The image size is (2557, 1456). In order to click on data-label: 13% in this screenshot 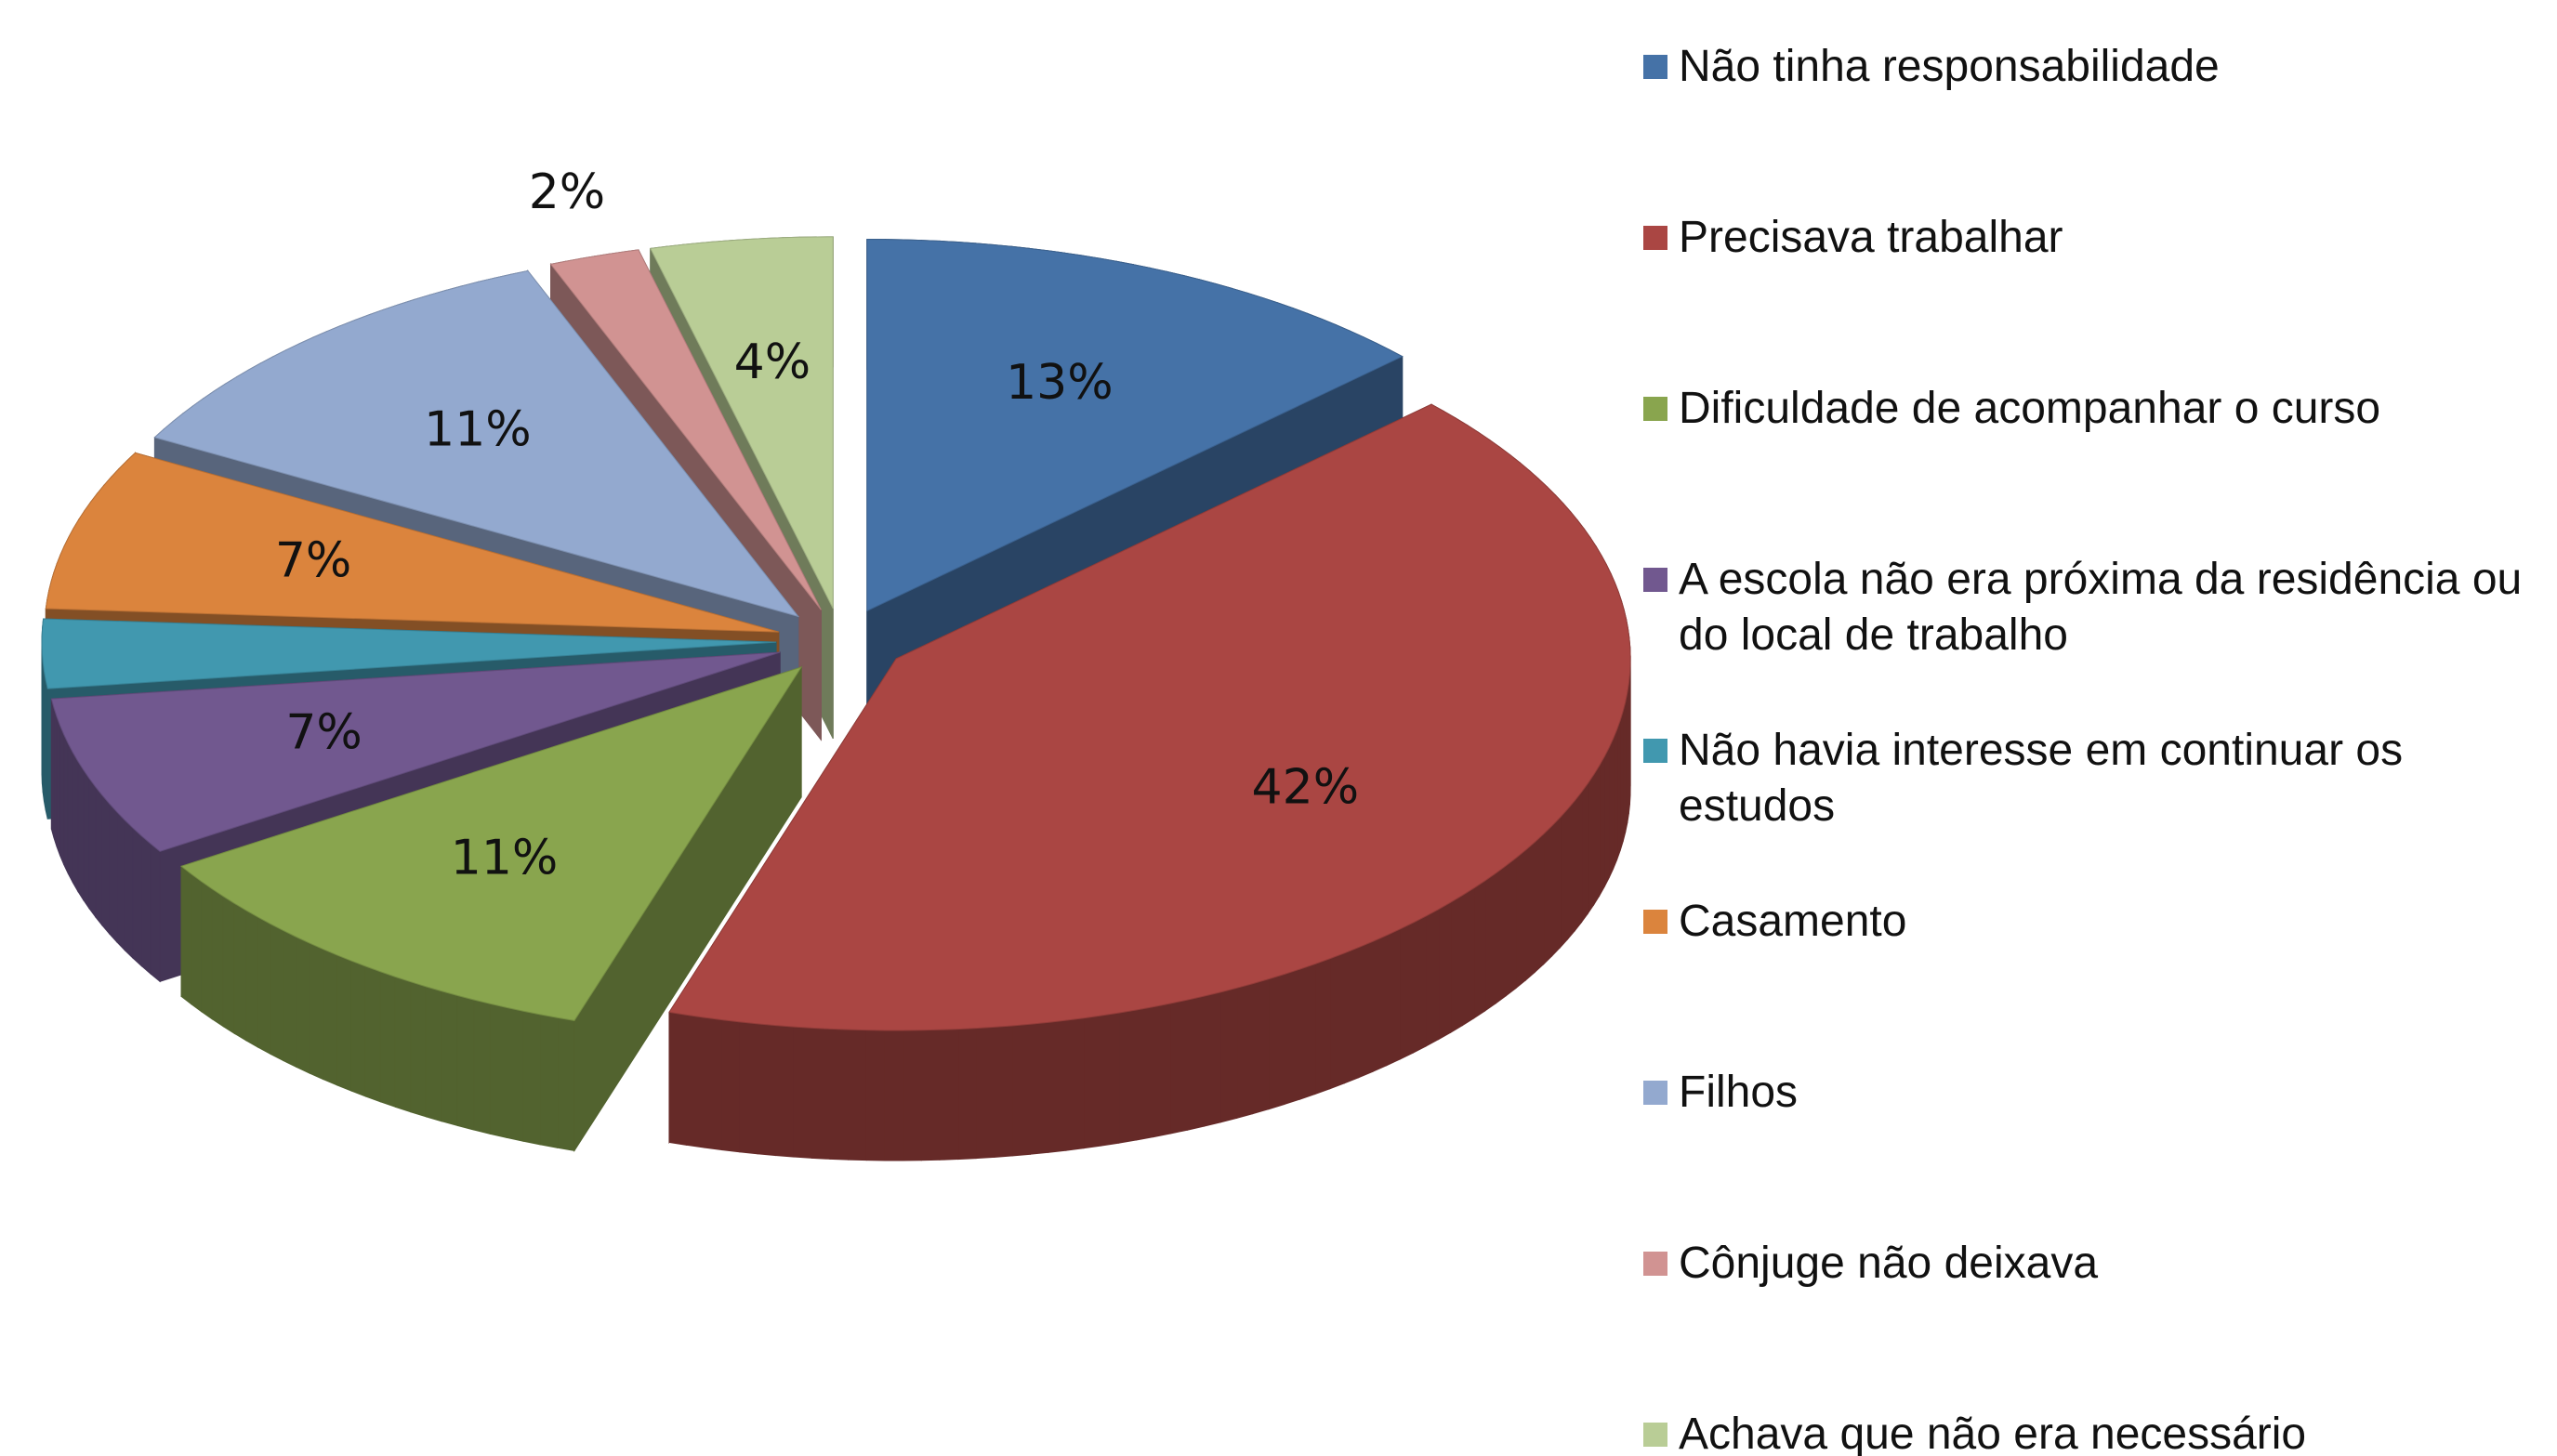, I will do `click(1060, 383)`.